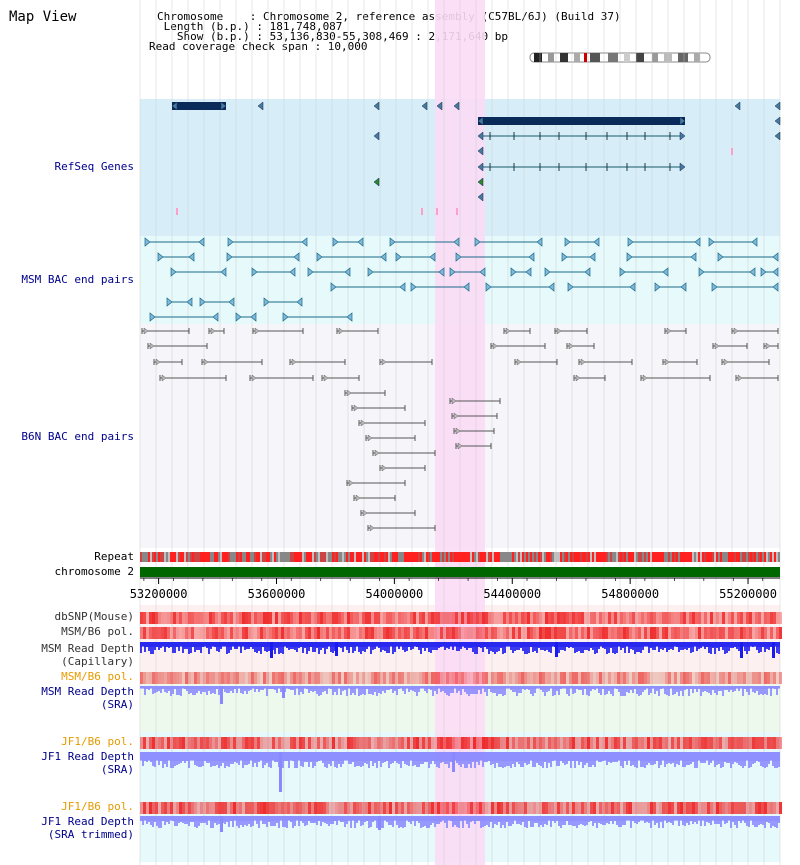 This screenshot has height=865, width=800. I want to click on track-label-refseq: RefSeq Genes, so click(94, 166).